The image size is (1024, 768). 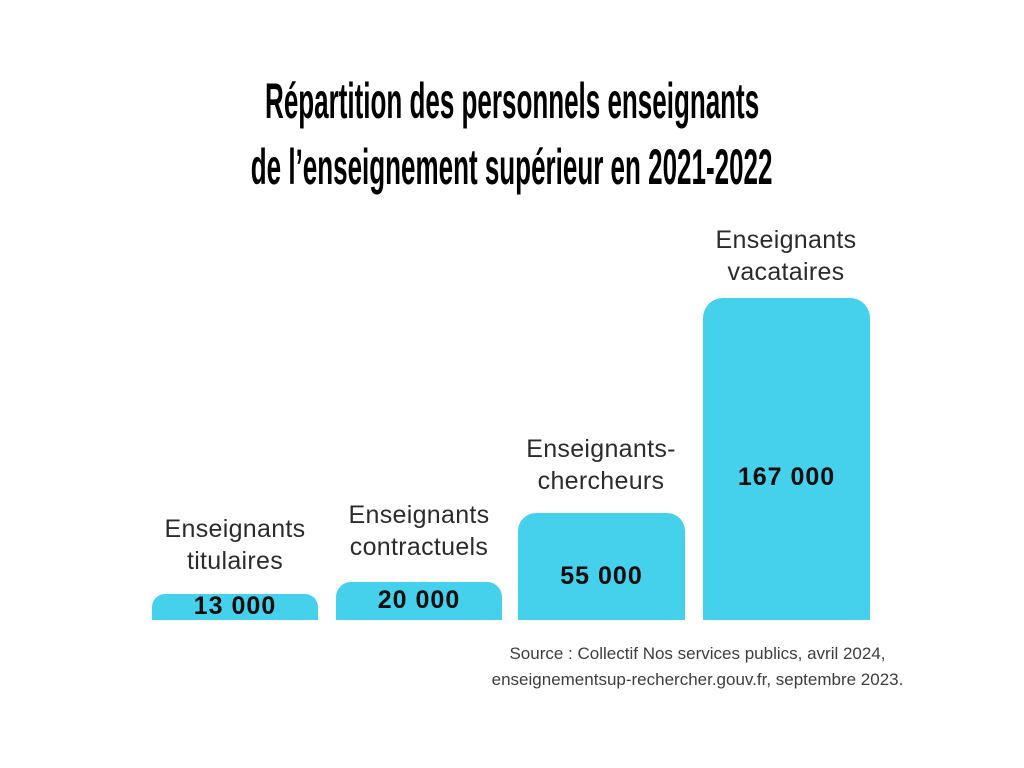 What do you see at coordinates (235, 545) in the screenshot?
I see `category-label-enseignants-titulaires: Enseignants titulaires` at bounding box center [235, 545].